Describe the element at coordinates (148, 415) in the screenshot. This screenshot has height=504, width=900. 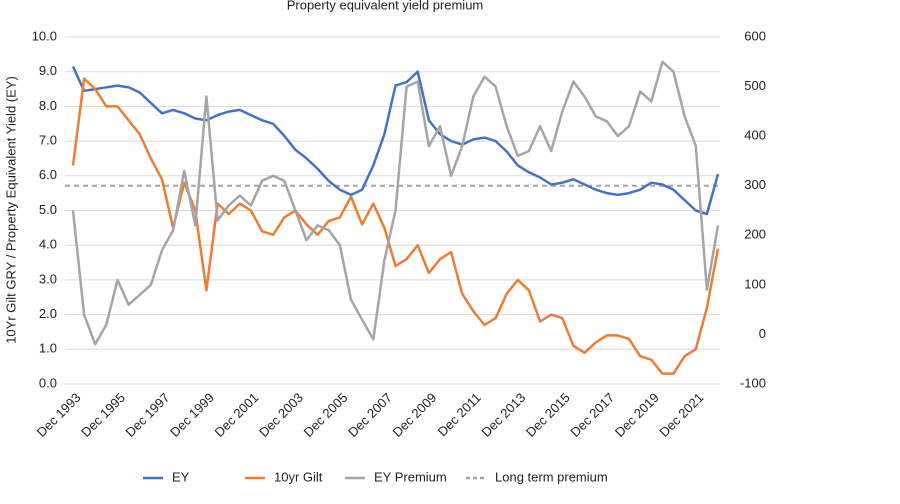
I see `x-tick-label: Dec 1997` at that location.